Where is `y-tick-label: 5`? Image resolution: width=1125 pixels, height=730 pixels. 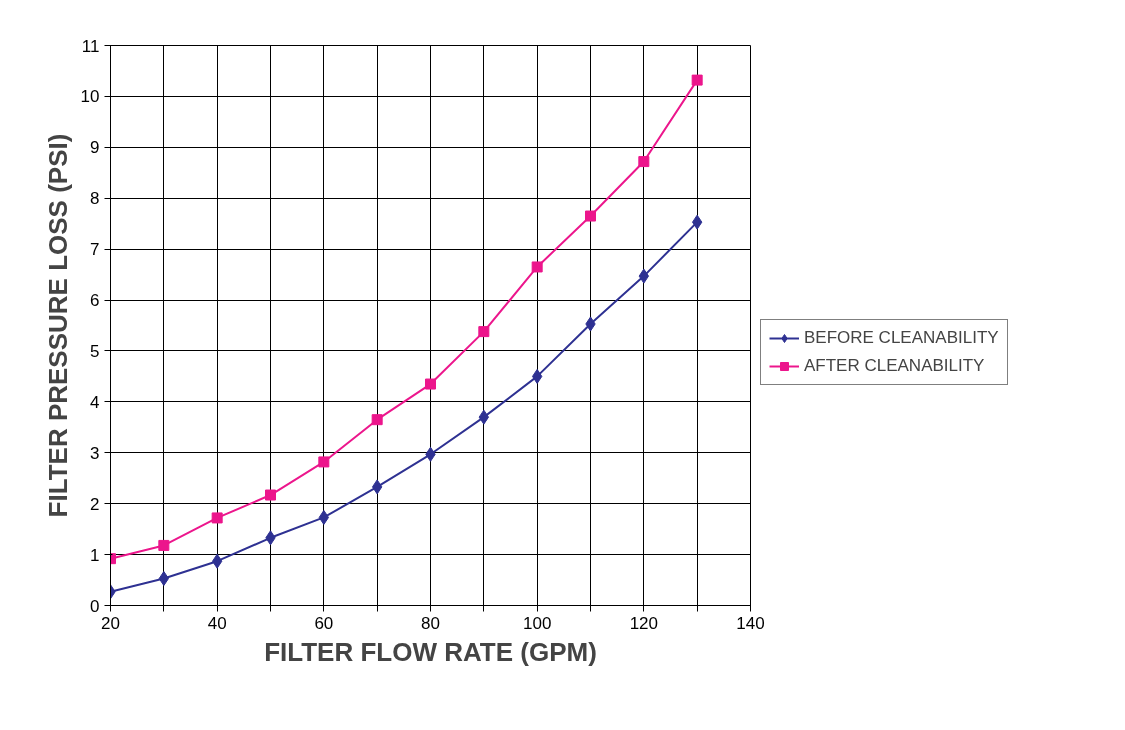
y-tick-label: 5 is located at coordinates (95, 351).